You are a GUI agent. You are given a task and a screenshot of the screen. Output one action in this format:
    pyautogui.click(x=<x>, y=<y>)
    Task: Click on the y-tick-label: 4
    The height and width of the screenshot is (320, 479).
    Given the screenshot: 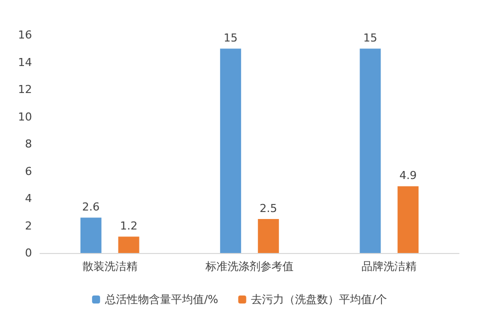 What is the action you would take?
    pyautogui.click(x=28, y=198)
    